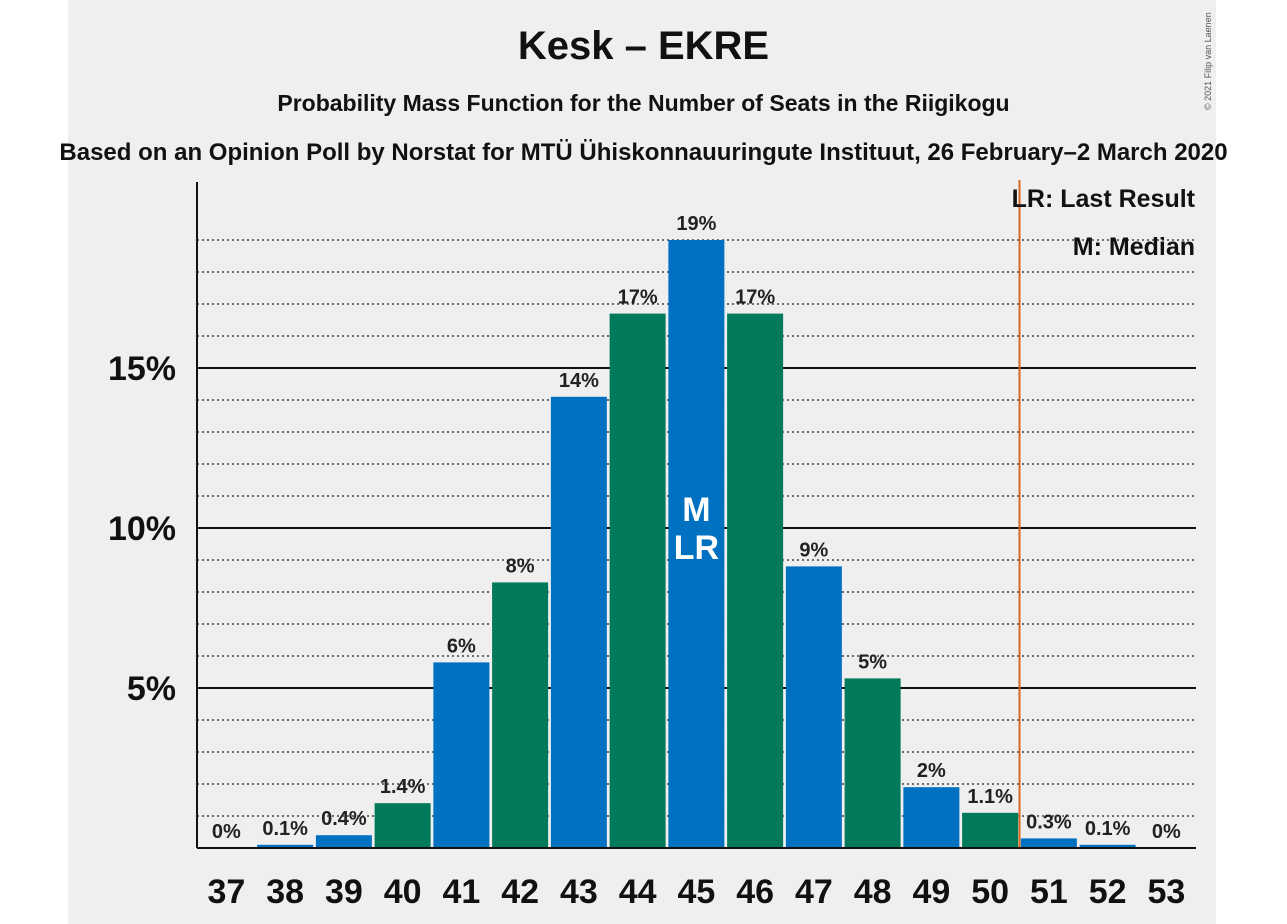  Describe the element at coordinates (461, 892) in the screenshot. I see `x-tick-label: 41` at that location.